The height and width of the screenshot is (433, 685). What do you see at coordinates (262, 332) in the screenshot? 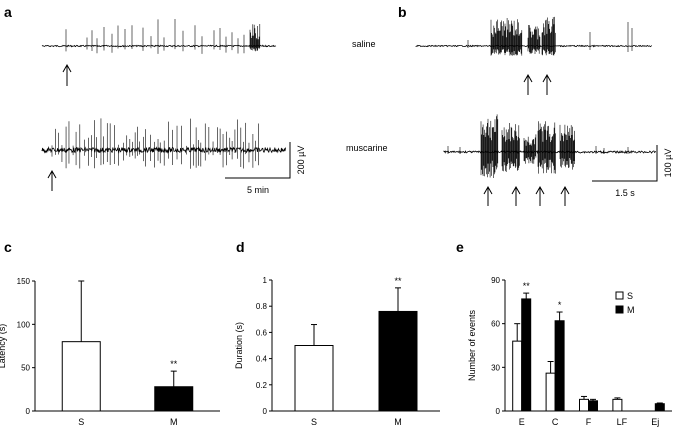
I see `y-tick-label: 0.6` at bounding box center [262, 332].